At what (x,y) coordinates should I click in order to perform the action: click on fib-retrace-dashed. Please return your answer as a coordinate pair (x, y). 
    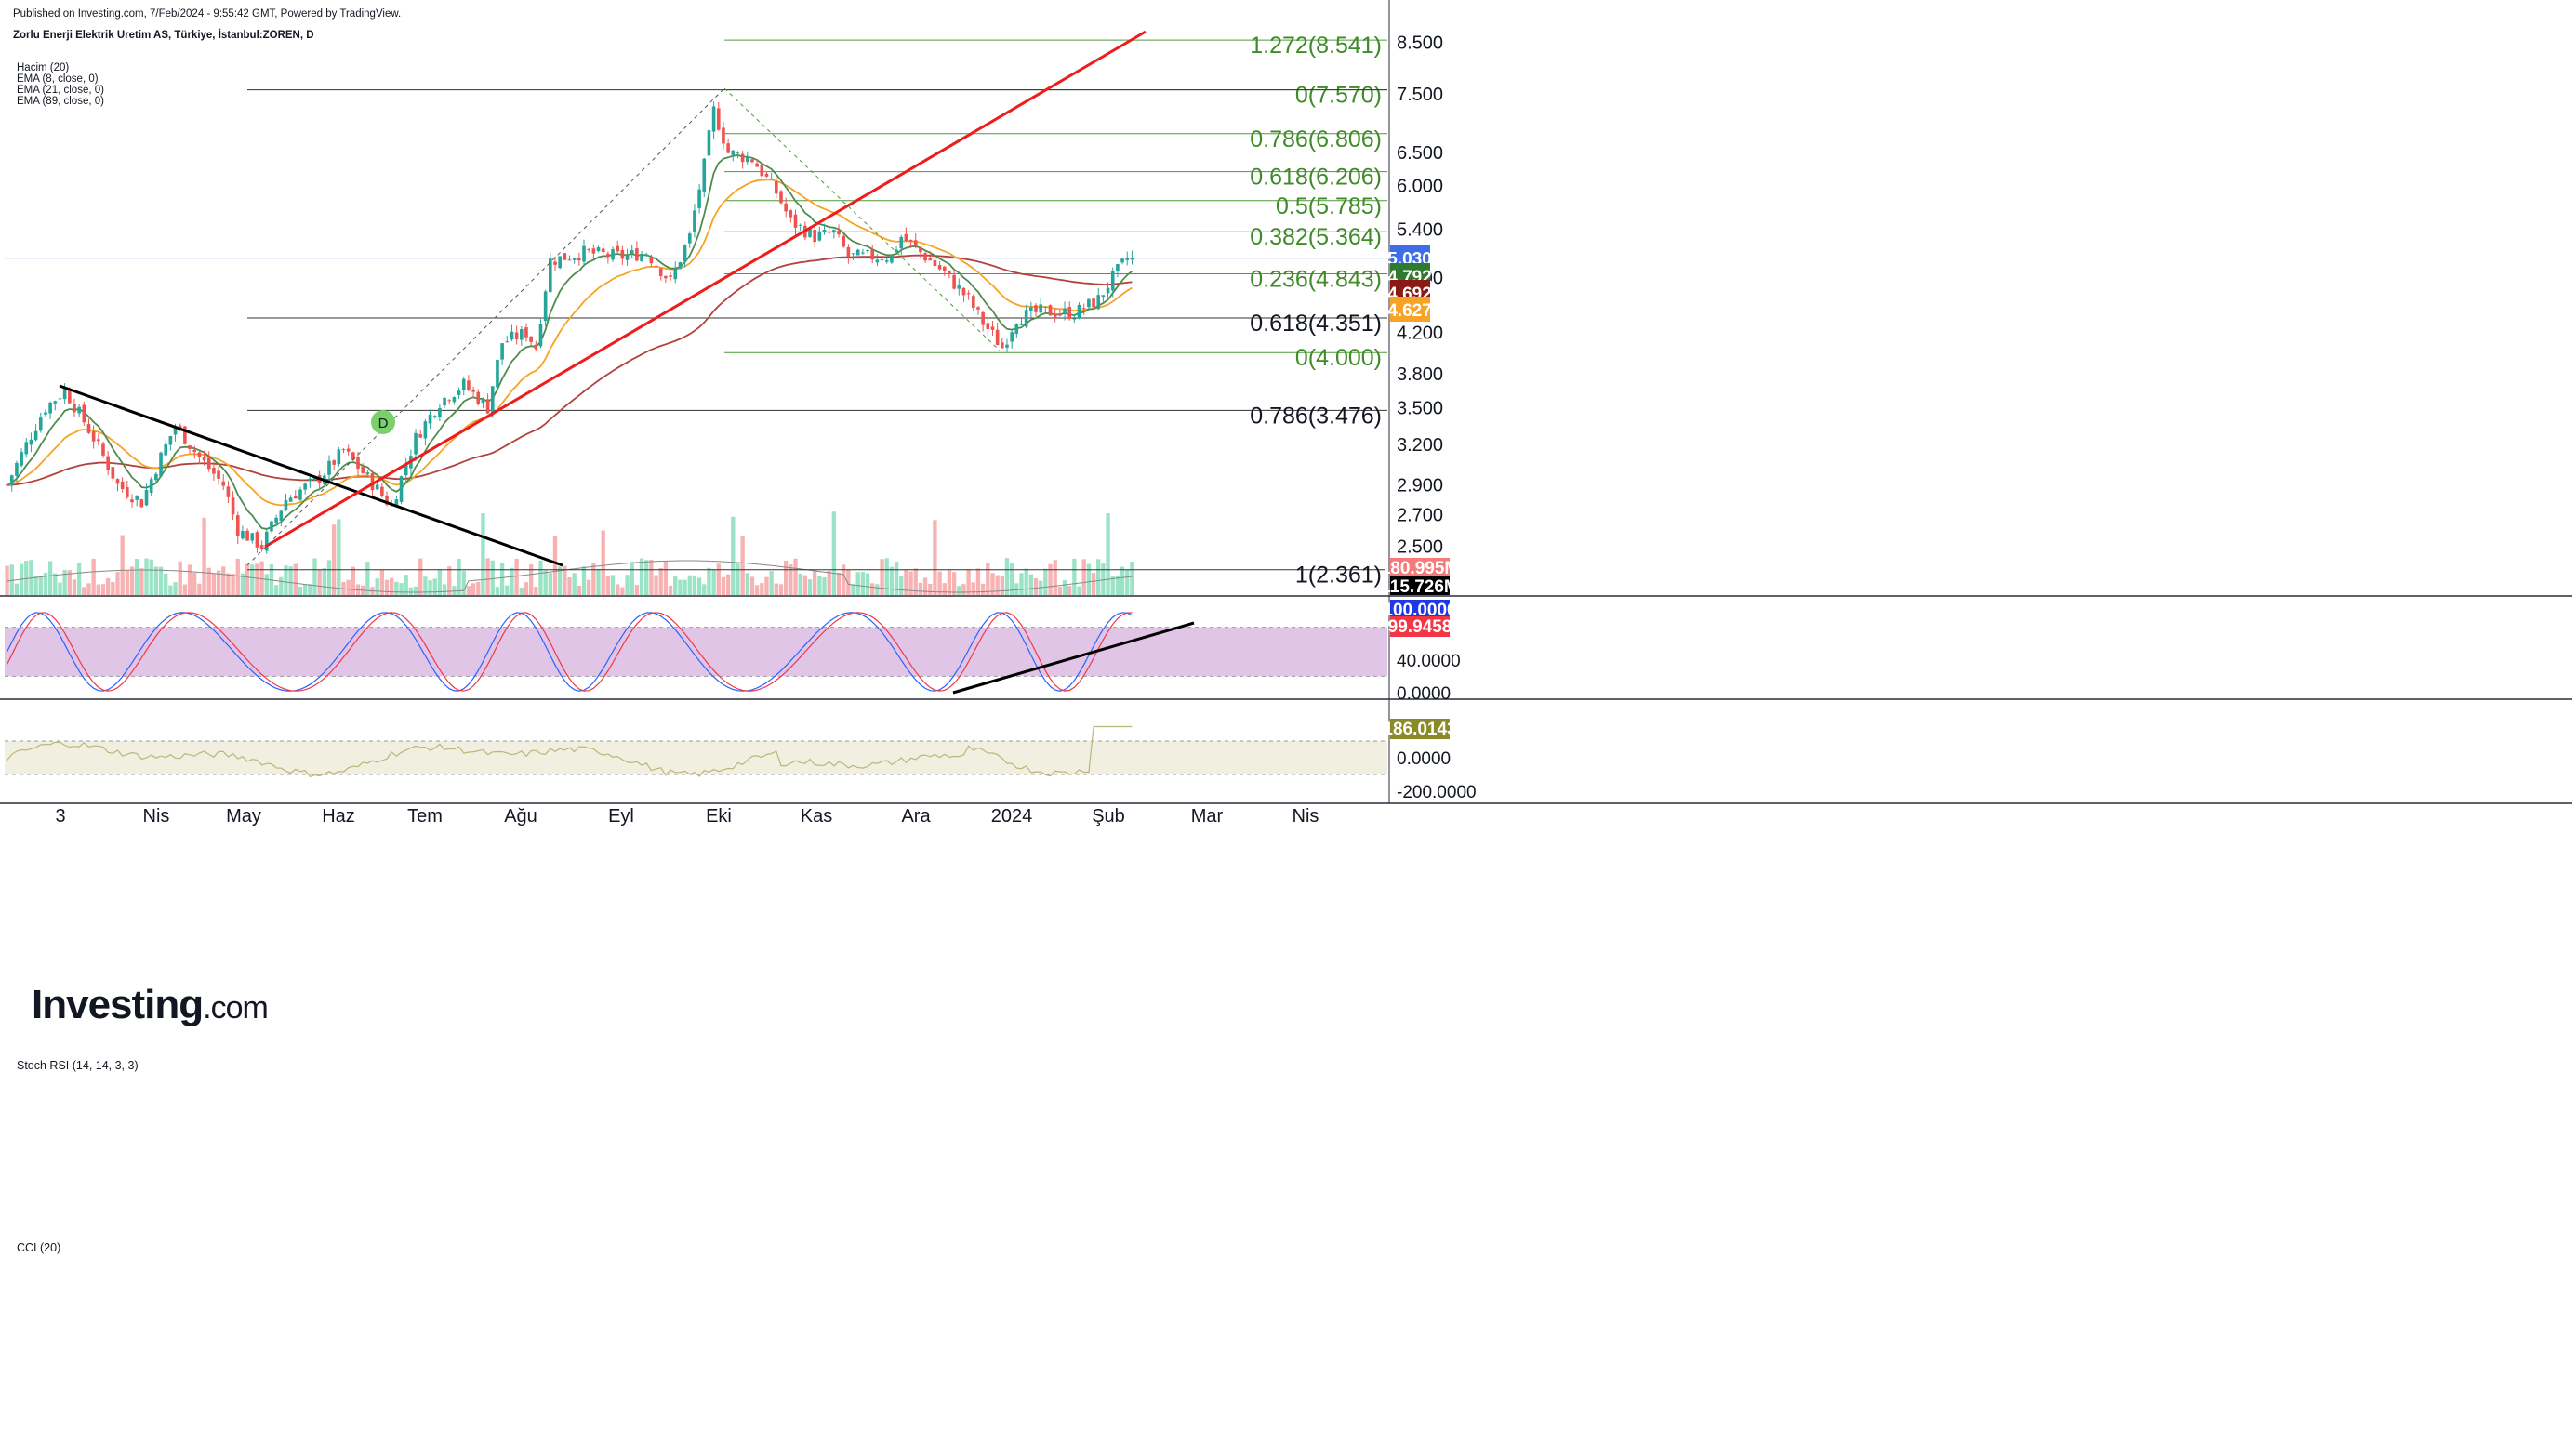
    Looking at the image, I should click on (862, 219).